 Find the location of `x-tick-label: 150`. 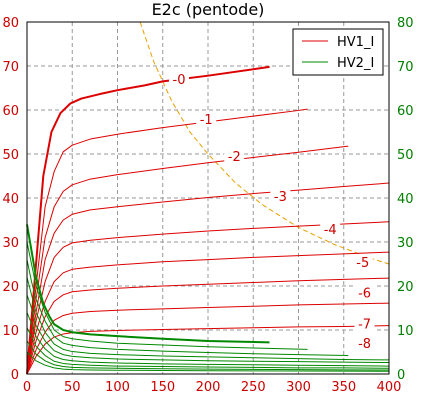

x-tick-label: 150 is located at coordinates (162, 387).